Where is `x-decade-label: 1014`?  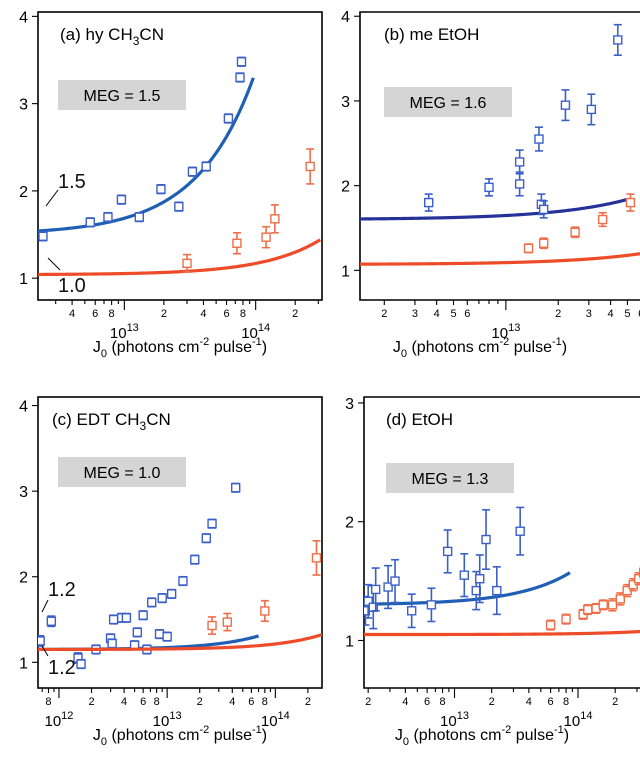
x-decade-label: 1014 is located at coordinates (275, 720).